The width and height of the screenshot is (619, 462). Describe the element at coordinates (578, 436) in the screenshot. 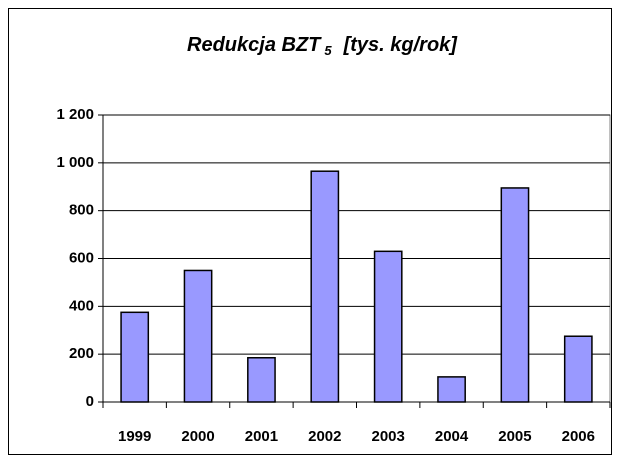

I see `x-tick-label: 2006` at that location.